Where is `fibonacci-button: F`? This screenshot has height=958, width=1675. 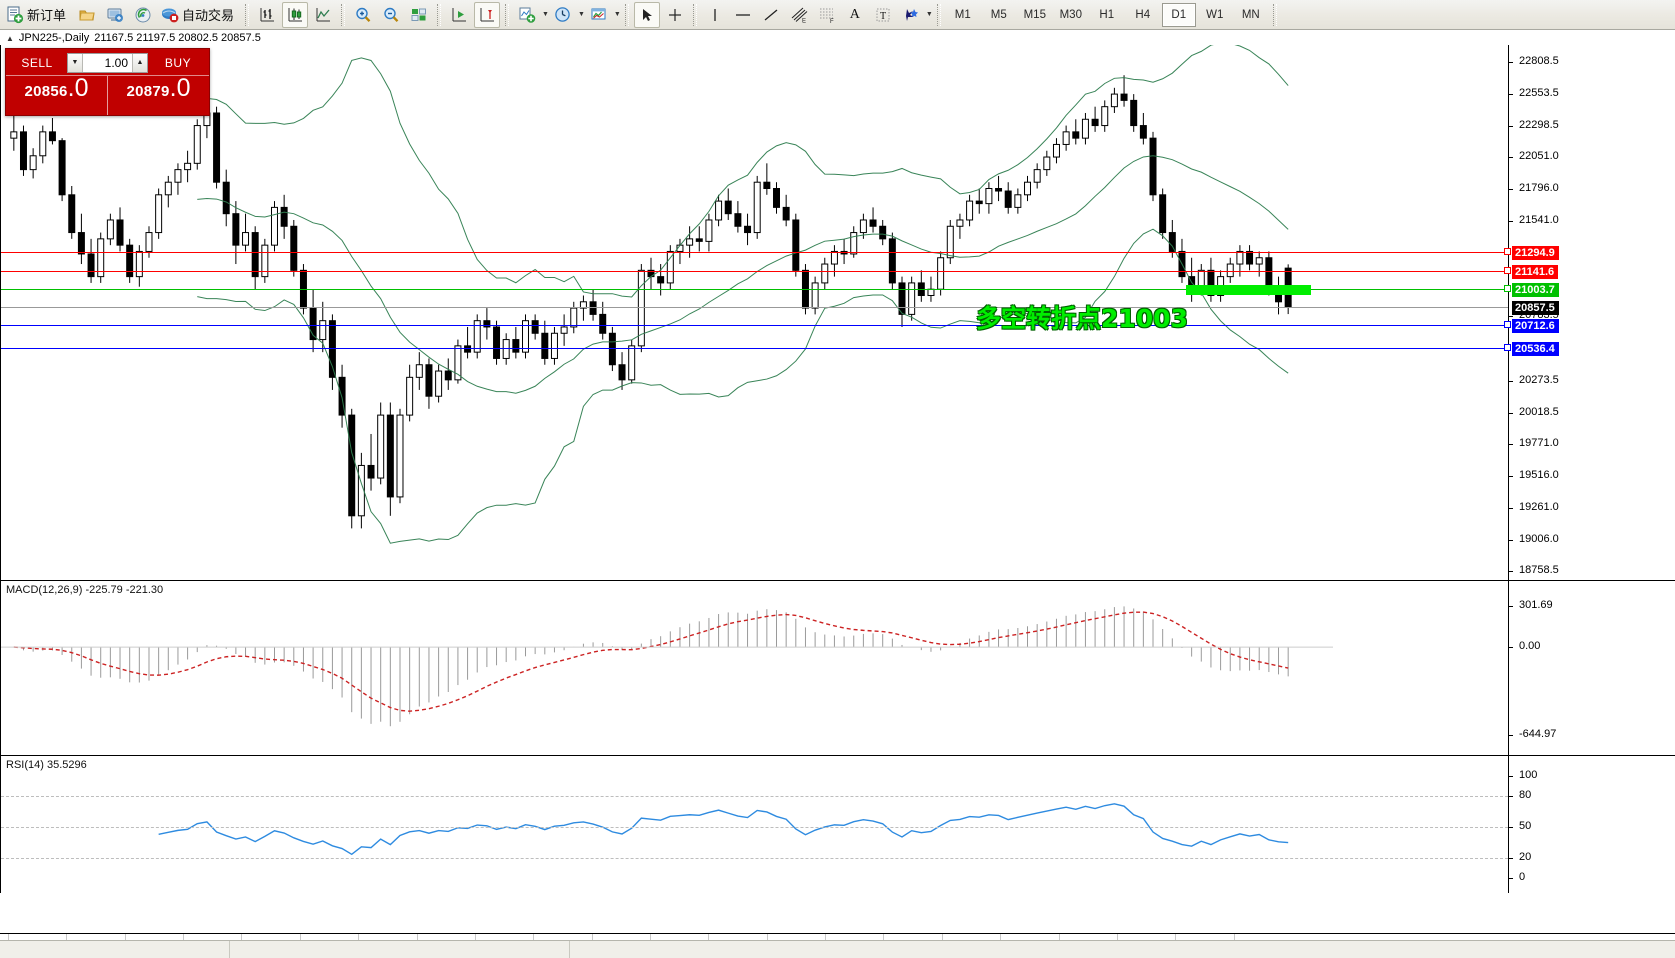 fibonacci-button: F is located at coordinates (827, 15).